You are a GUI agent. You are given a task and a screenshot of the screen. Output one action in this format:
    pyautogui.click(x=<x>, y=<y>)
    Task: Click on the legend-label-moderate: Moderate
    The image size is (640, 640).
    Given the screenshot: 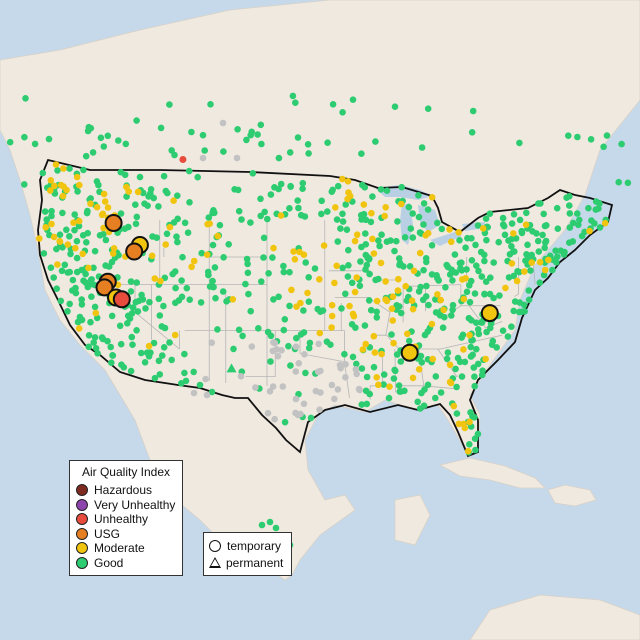 What is the action you would take?
    pyautogui.click(x=119, y=548)
    